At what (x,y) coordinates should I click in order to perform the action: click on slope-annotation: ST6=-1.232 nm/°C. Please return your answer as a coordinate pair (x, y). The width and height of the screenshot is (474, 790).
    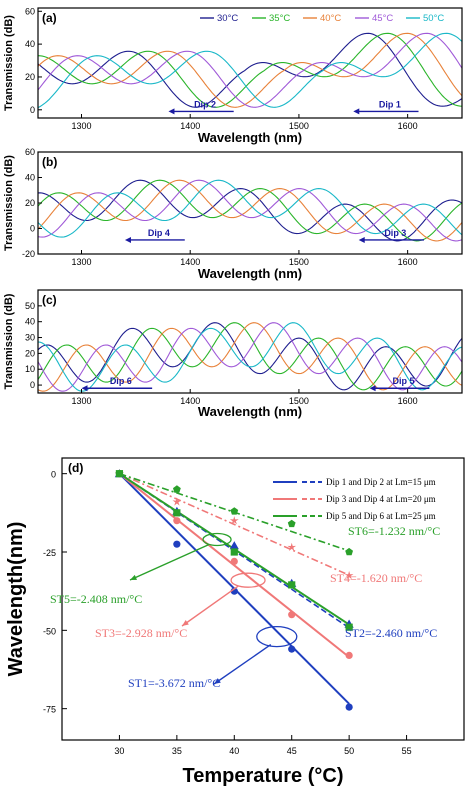
    Looking at the image, I should click on (394, 531).